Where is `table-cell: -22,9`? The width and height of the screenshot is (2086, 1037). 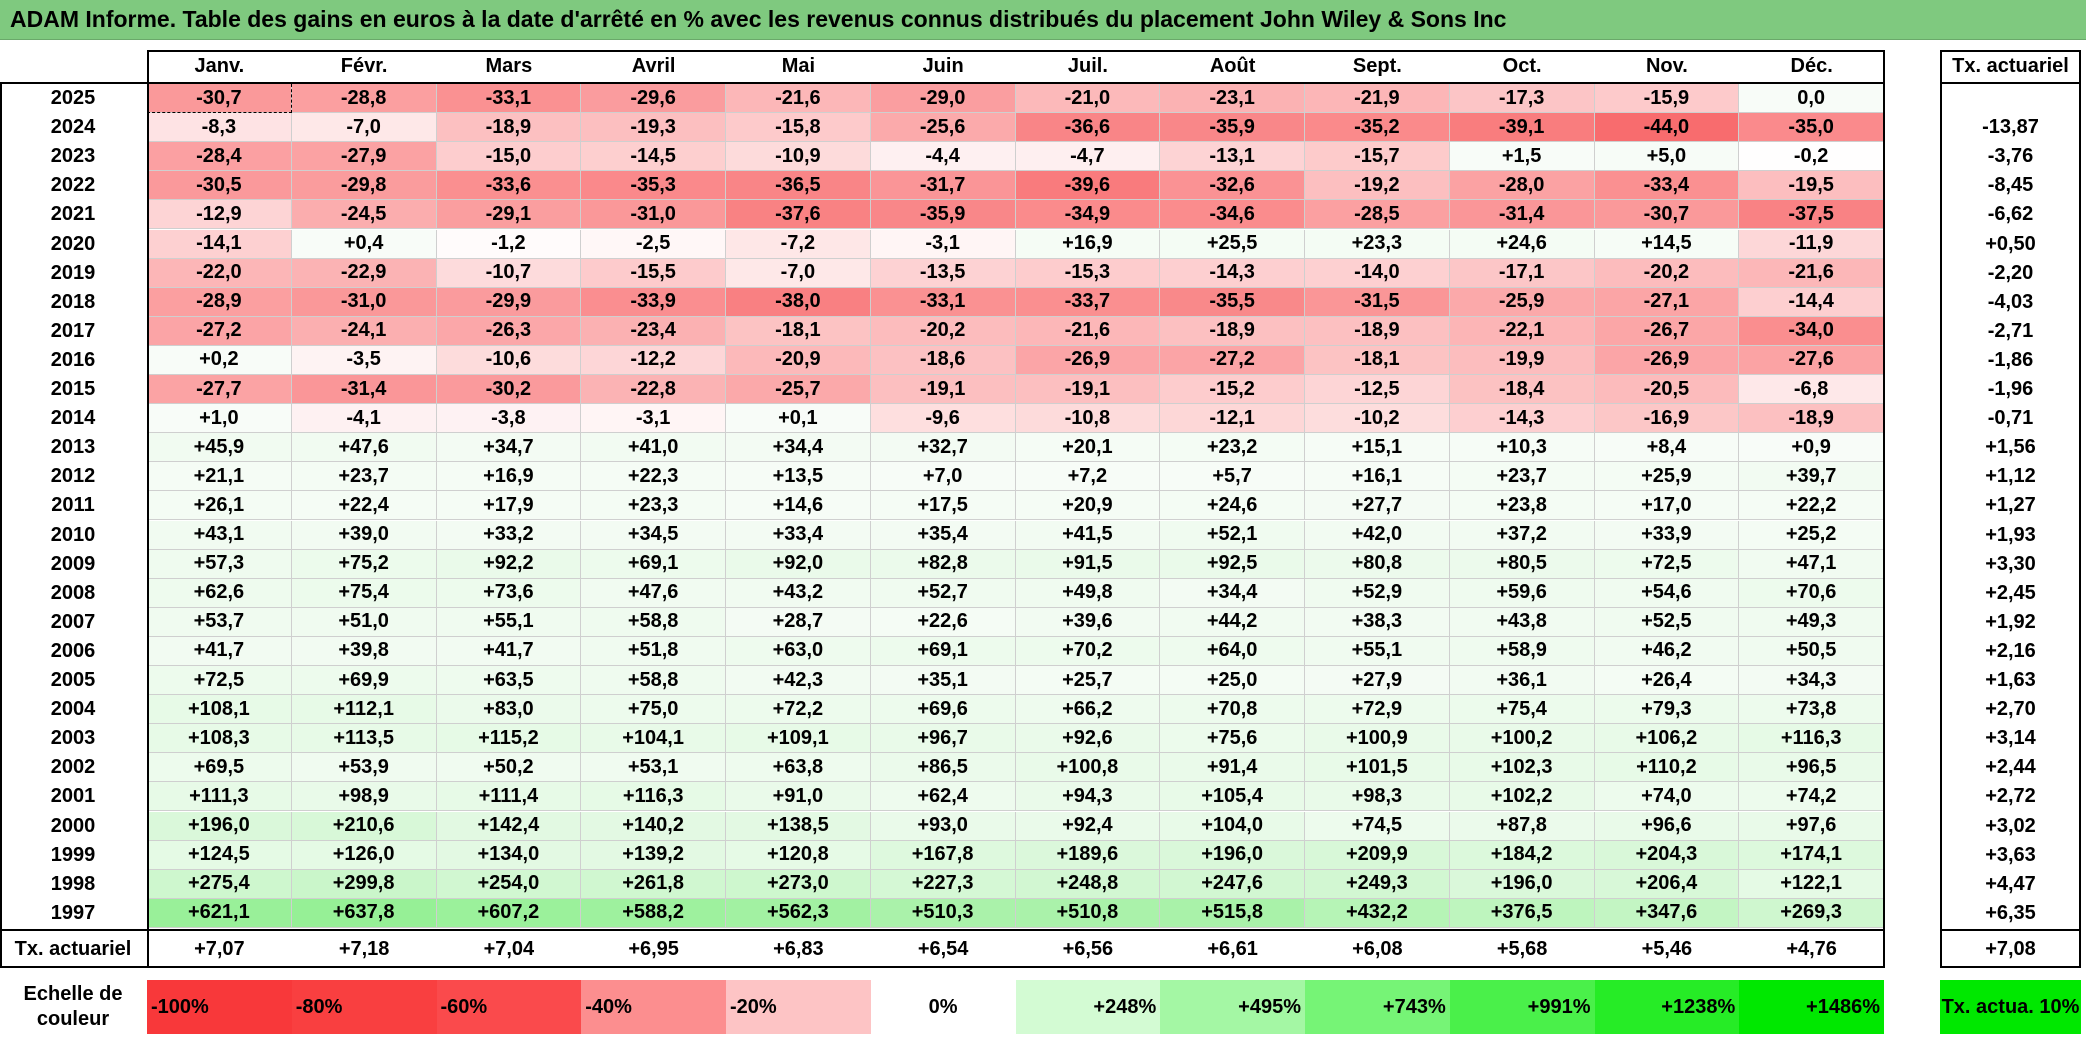
table-cell: -22,9 is located at coordinates (364, 273).